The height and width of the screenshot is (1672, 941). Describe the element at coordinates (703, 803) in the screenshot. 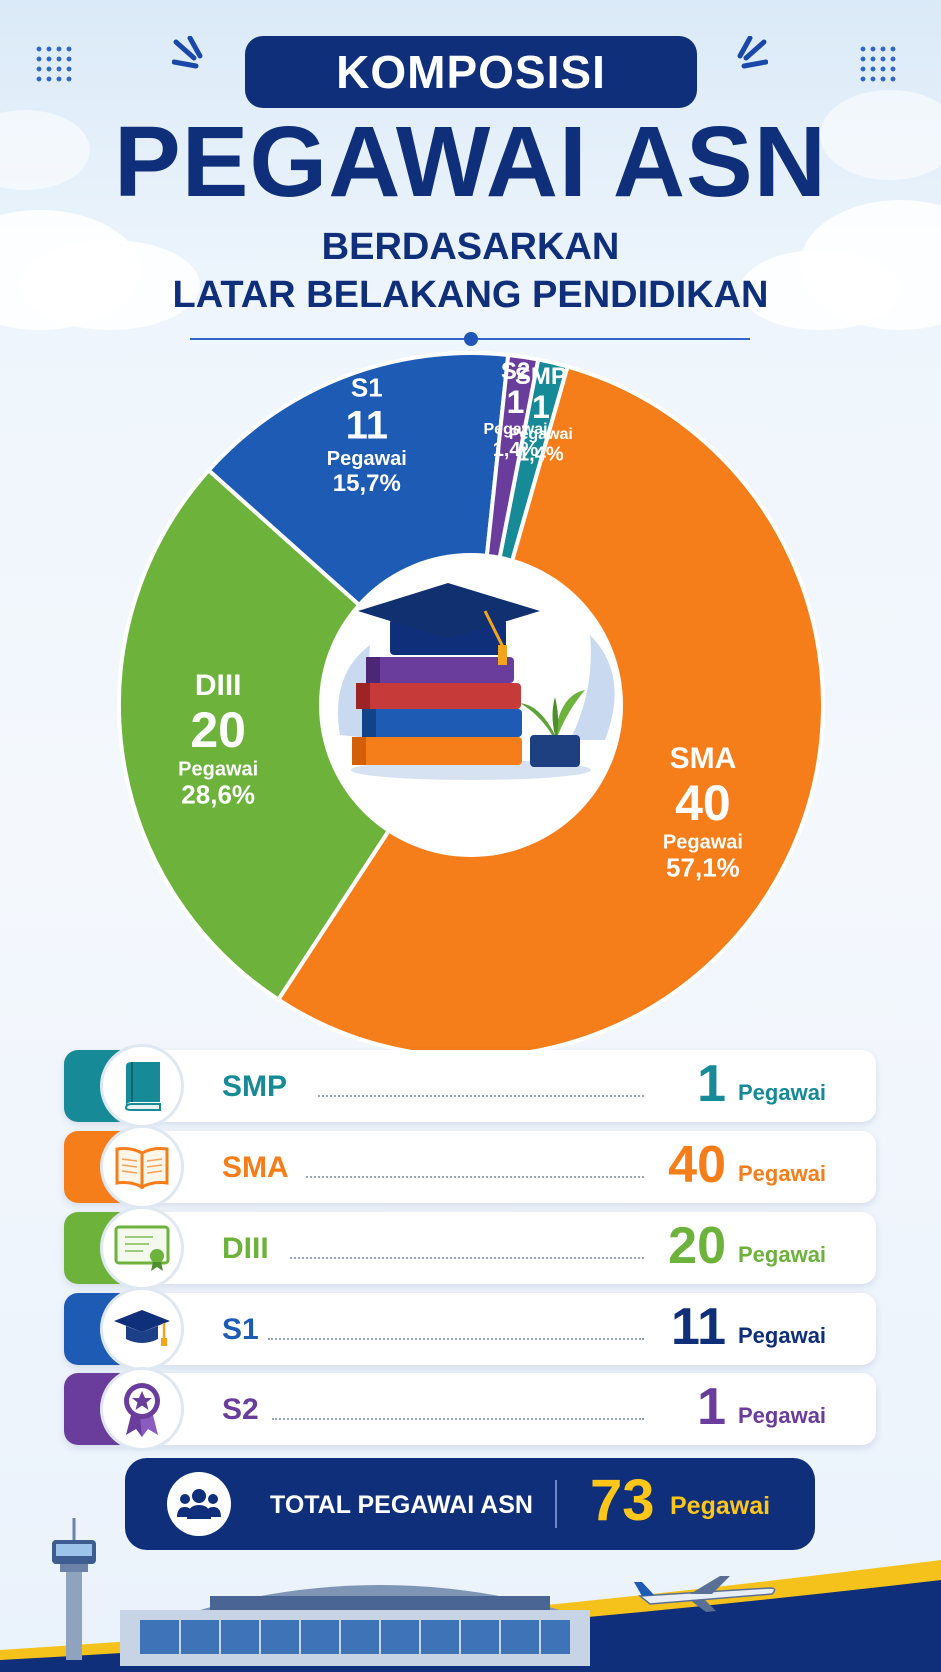

I see `slice-value-label: 40` at that location.